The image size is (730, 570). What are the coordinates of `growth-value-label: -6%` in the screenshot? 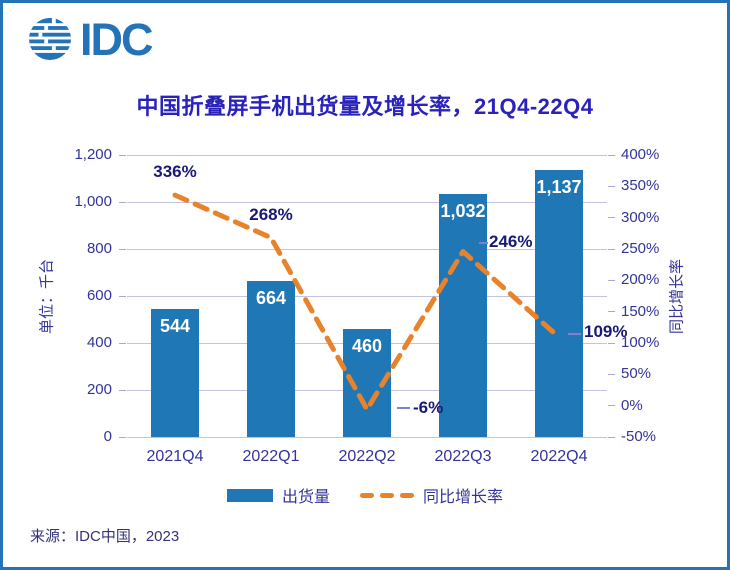 It's located at (428, 408).